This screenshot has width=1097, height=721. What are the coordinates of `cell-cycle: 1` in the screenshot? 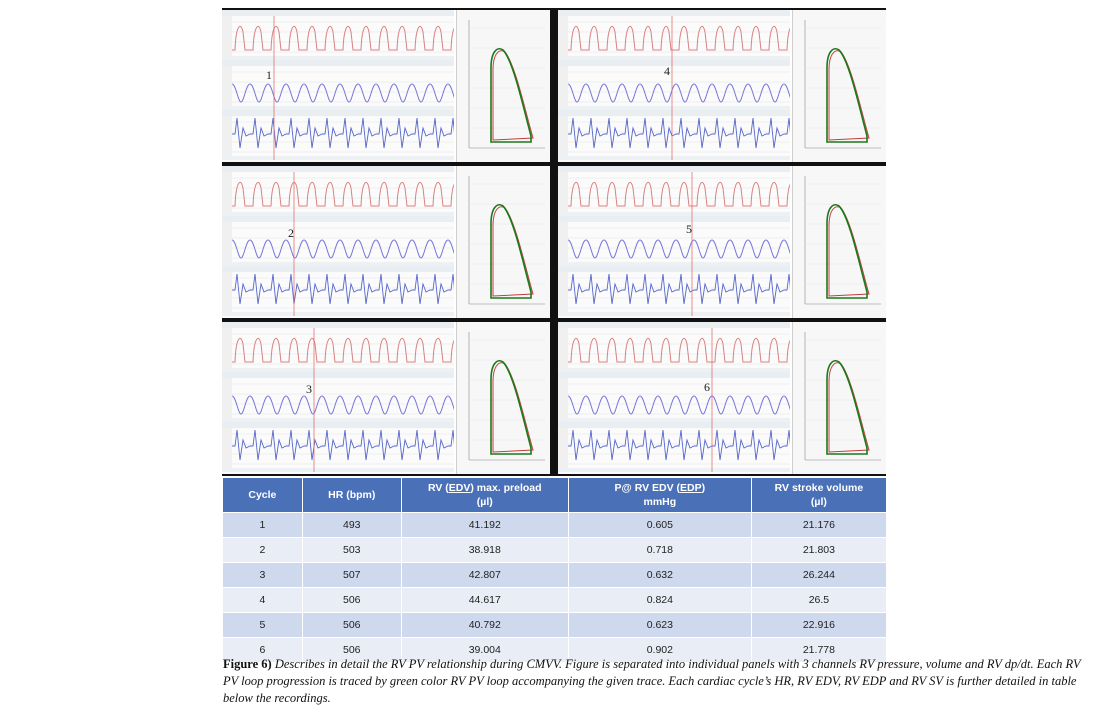 It's located at (263, 525).